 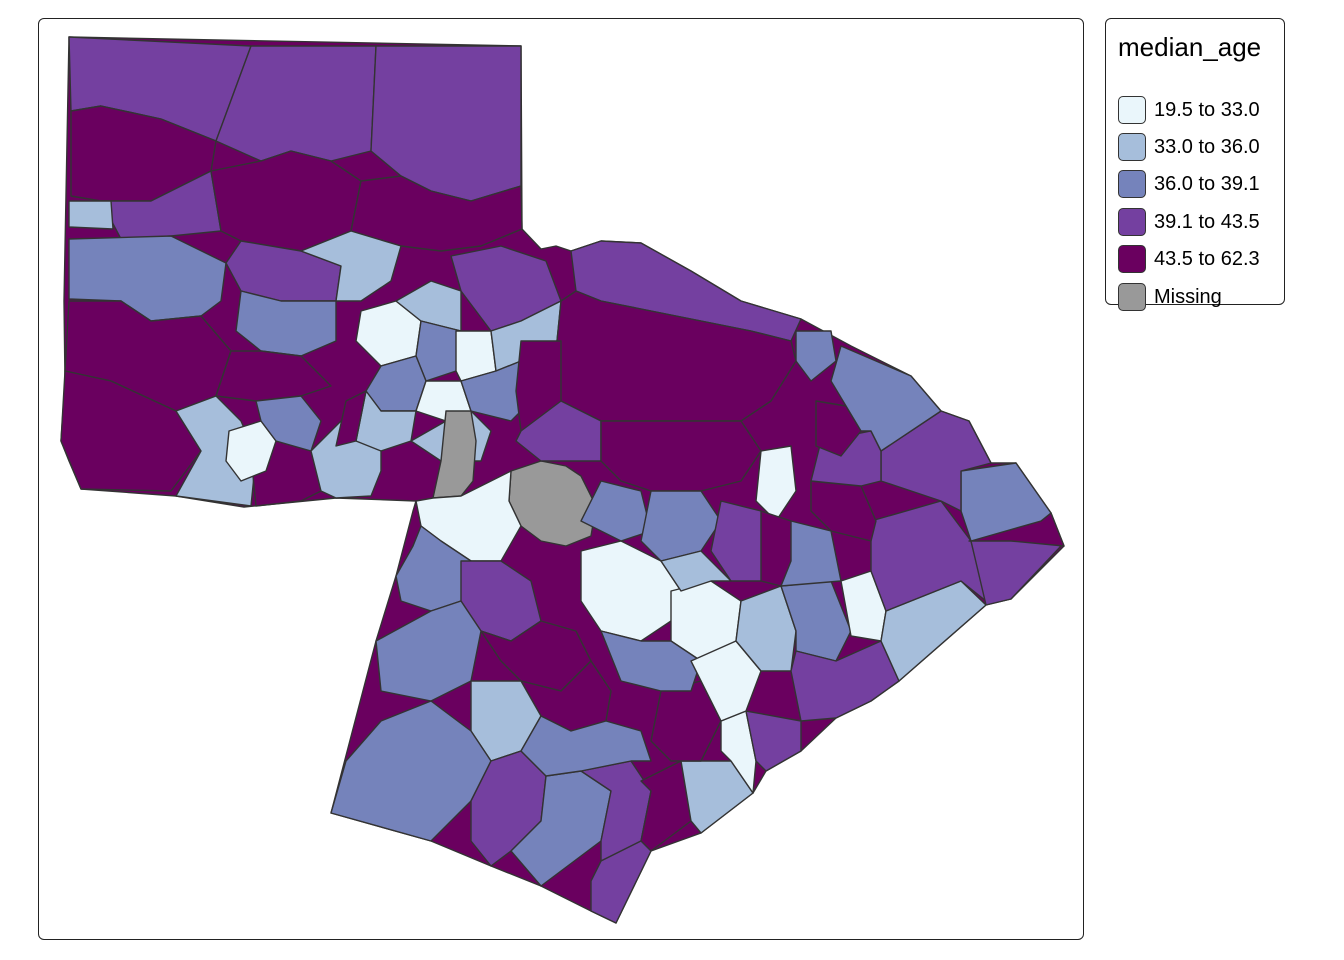 I want to click on region-core-c, so click(x=438, y=351).